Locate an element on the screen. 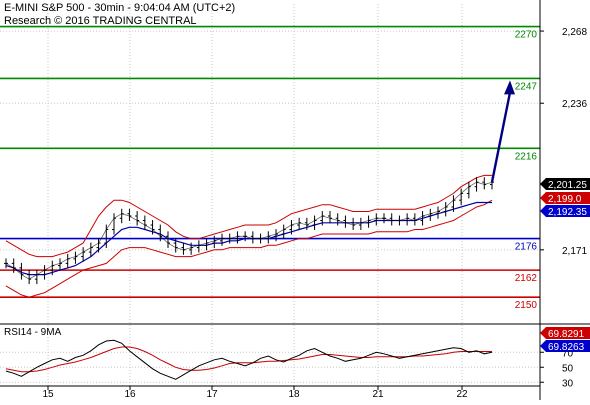 This screenshot has height=405, width=590. x-tick-label: 21 is located at coordinates (378, 394).